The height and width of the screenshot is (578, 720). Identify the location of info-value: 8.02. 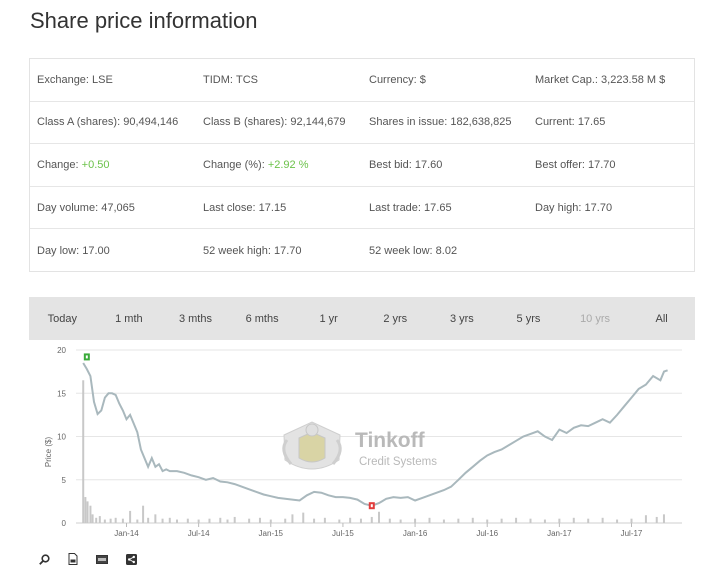
(446, 250).